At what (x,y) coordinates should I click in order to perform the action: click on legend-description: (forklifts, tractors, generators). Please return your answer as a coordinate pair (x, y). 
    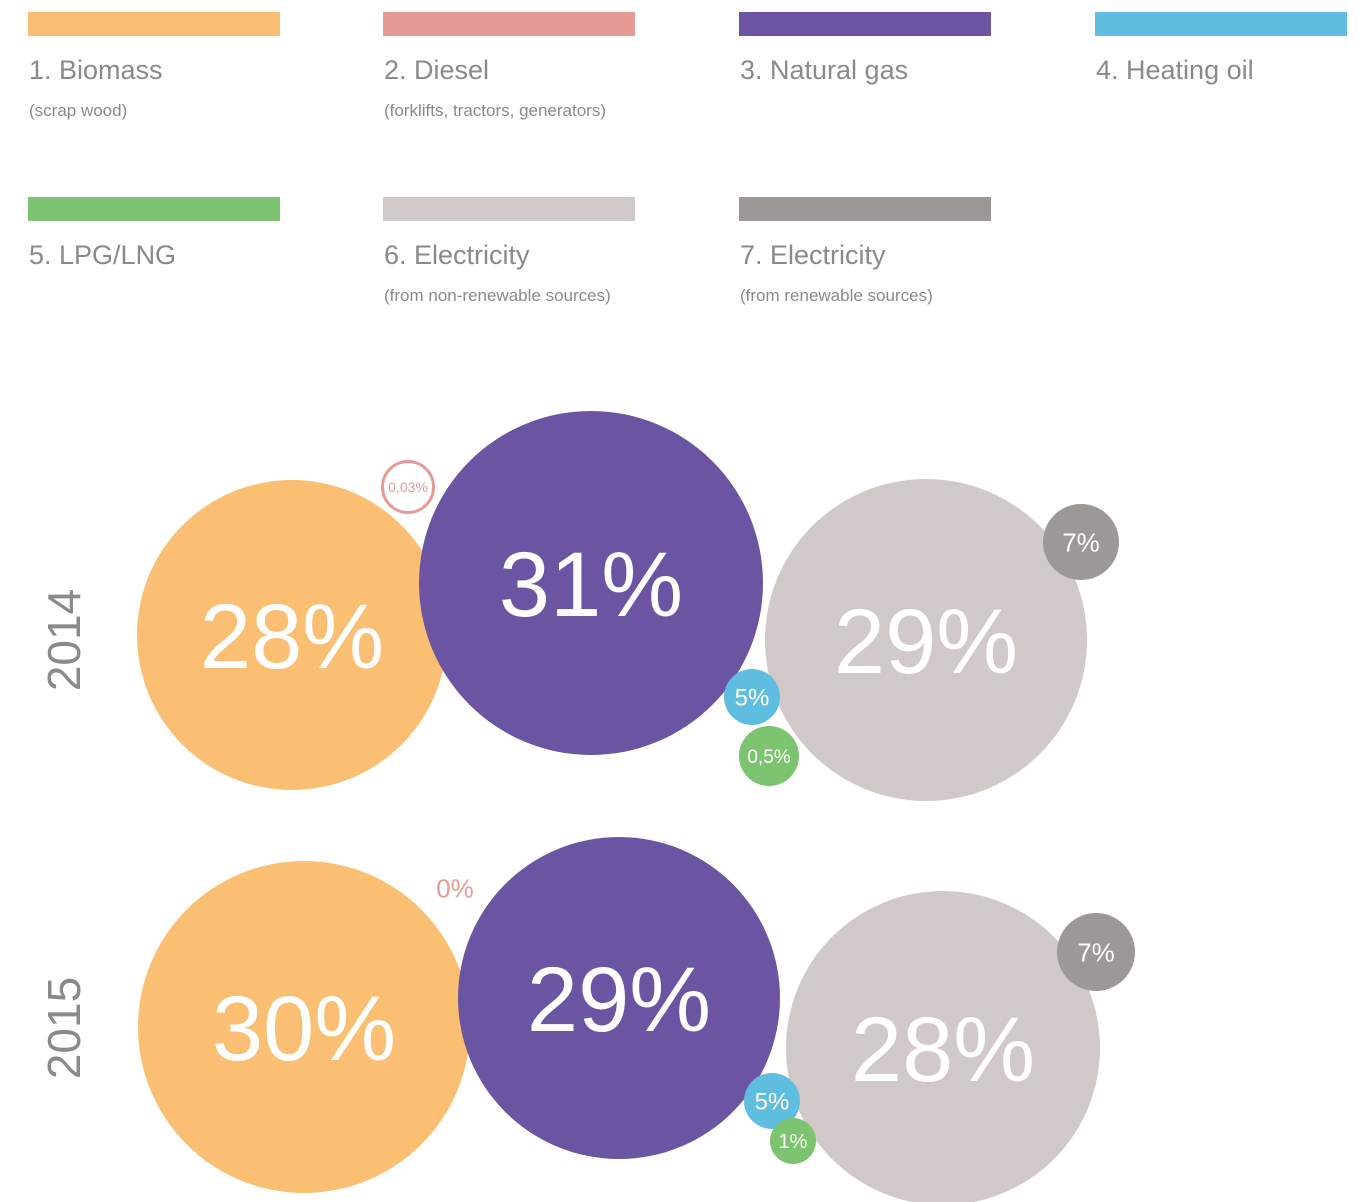
    Looking at the image, I should click on (495, 110).